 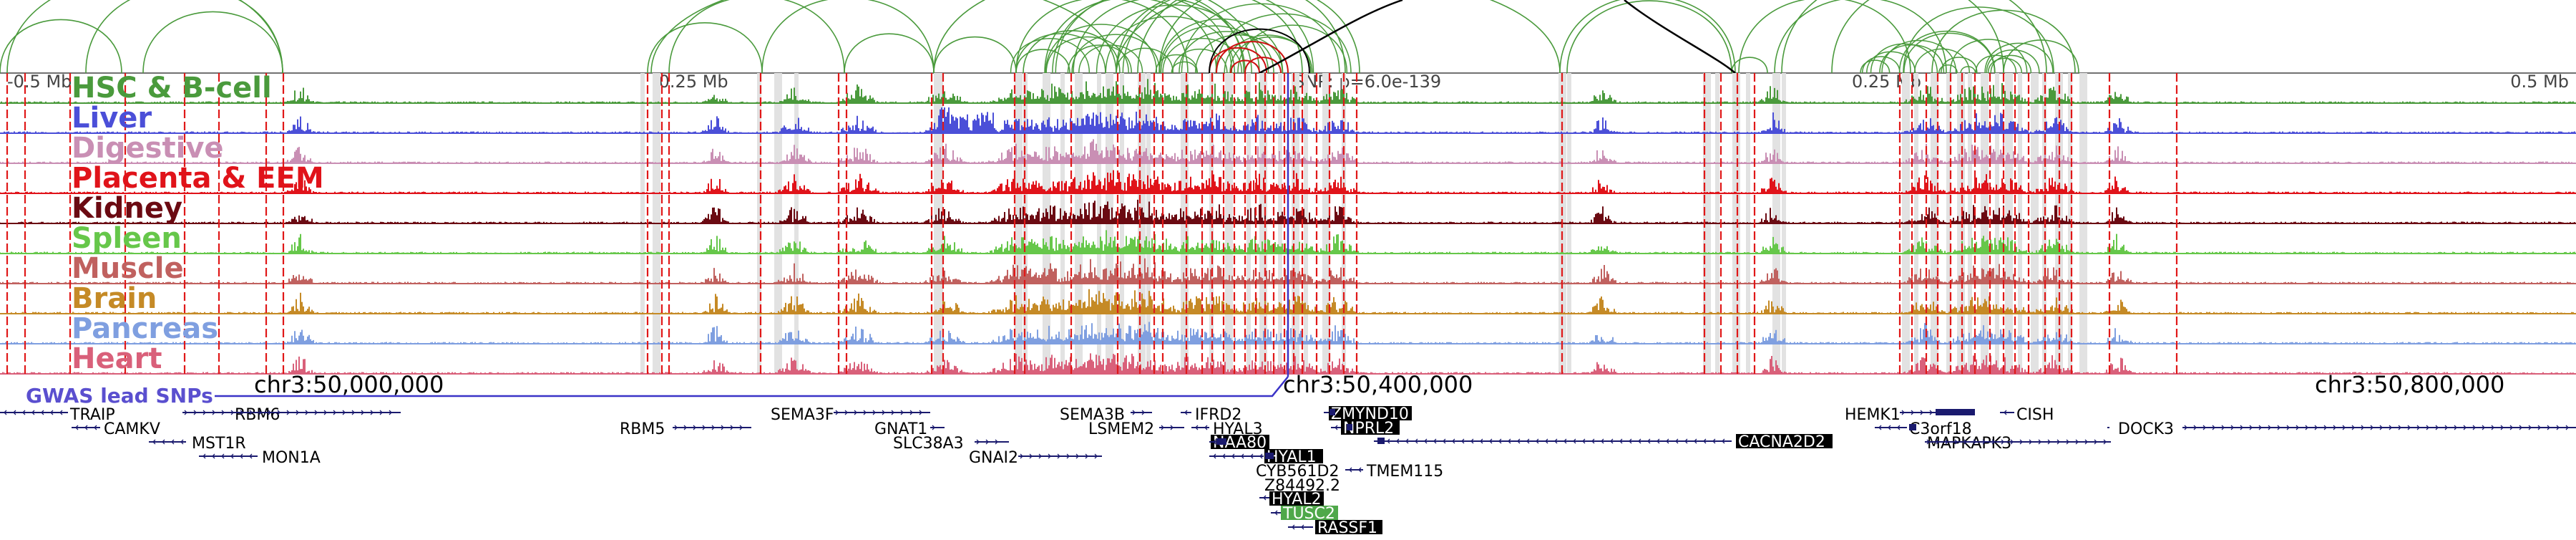 I want to click on ruler-tick-label: 0.5 Mb, so click(x=2539, y=82).